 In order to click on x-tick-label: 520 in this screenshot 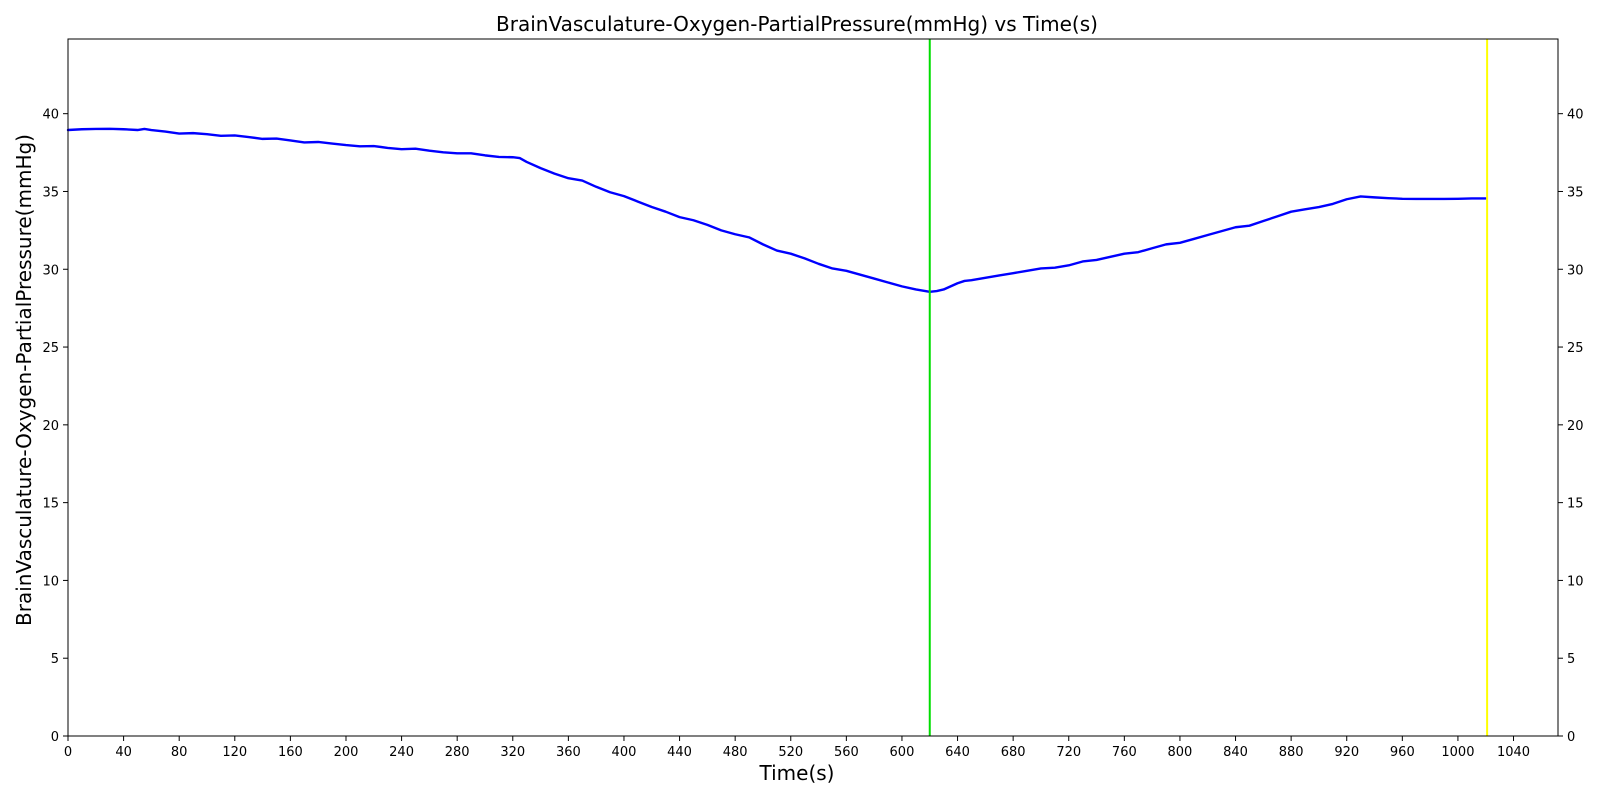, I will do `click(790, 752)`.